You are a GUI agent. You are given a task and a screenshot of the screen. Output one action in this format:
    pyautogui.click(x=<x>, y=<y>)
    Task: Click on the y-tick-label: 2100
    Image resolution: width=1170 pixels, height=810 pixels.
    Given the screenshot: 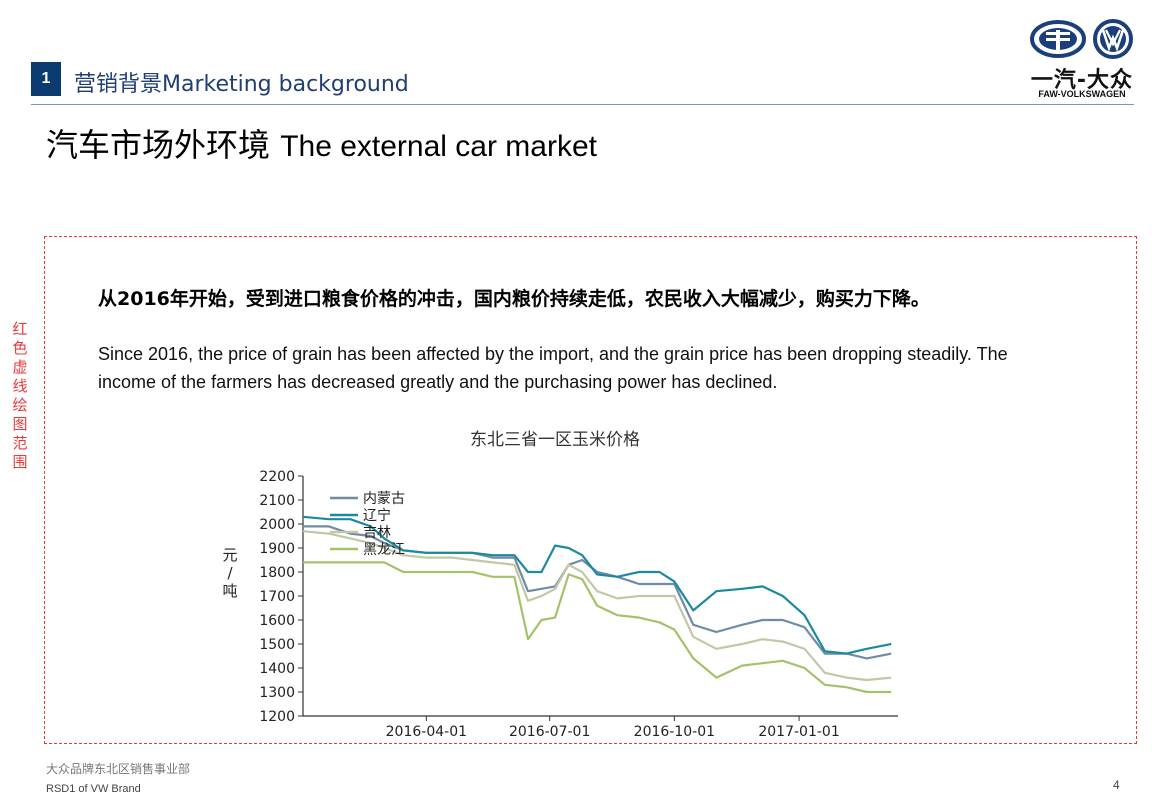 What is the action you would take?
    pyautogui.click(x=277, y=501)
    